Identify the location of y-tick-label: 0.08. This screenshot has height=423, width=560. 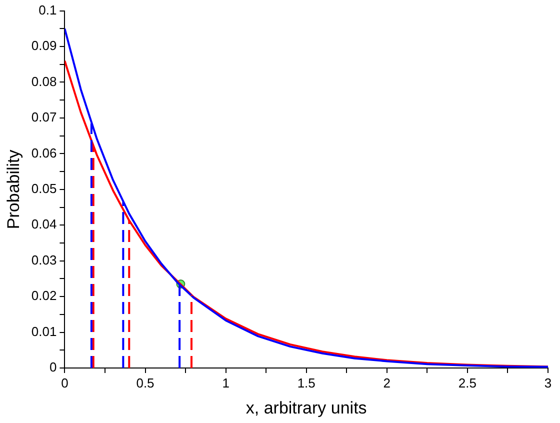
(44, 81).